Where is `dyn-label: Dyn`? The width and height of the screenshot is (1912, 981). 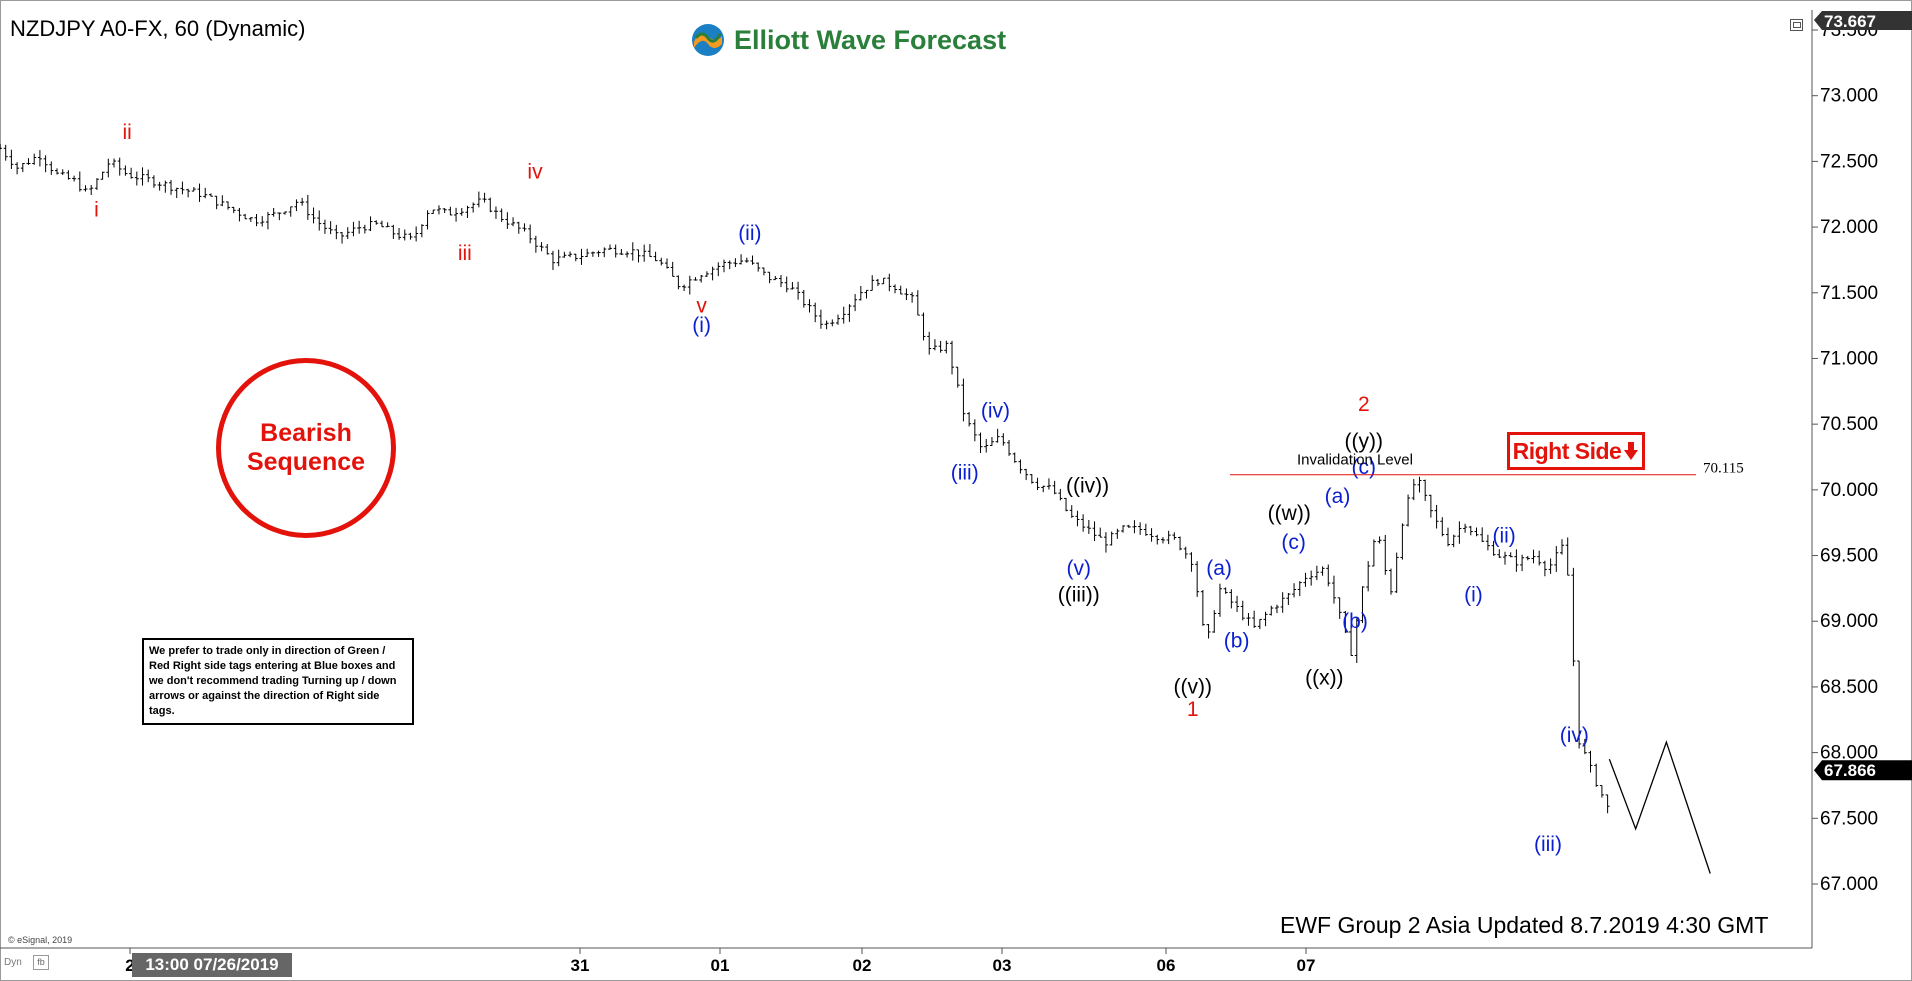
dyn-label: Dyn is located at coordinates (13, 962).